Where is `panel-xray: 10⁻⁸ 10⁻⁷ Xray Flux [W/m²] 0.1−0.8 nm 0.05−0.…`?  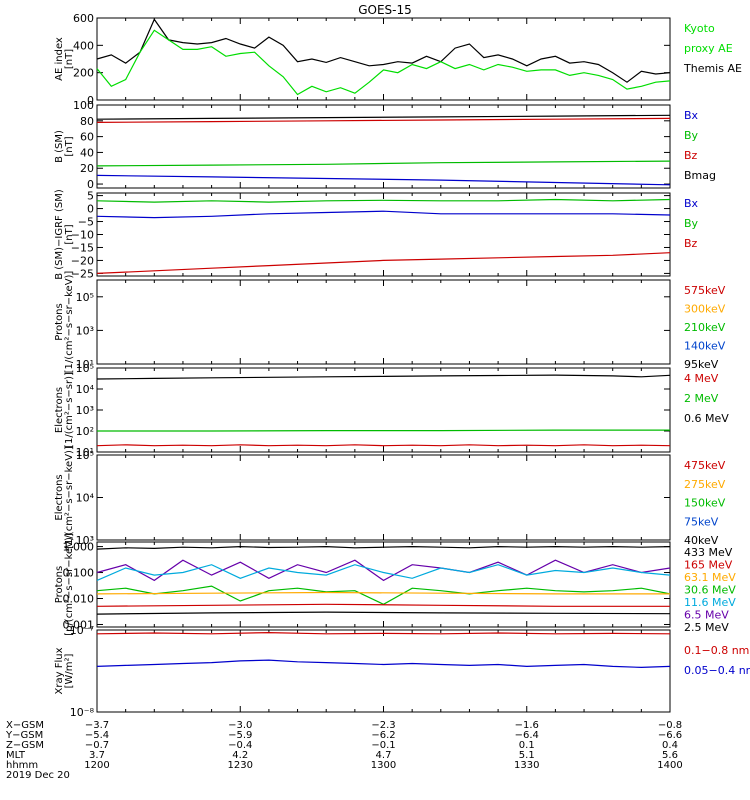
panel-xray: 10⁻⁸ 10⁻⁷ Xray Flux [W/m²] 0.1−0.8 nm 0.05−0.… is located at coordinates (402, 671).